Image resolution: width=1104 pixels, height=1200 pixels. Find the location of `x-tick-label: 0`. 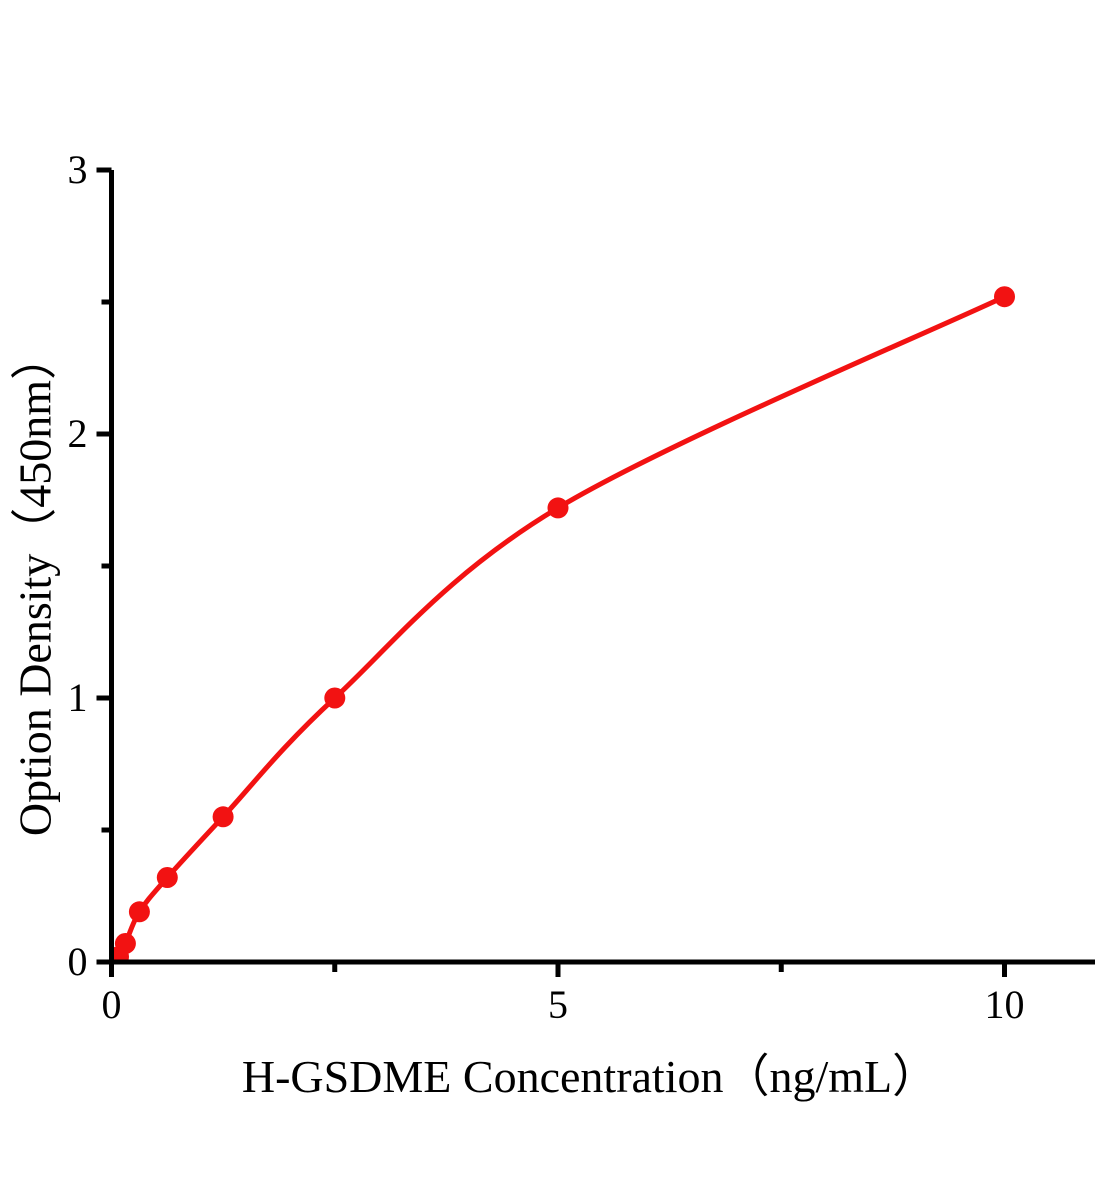

x-tick-label: 0 is located at coordinates (112, 1004).